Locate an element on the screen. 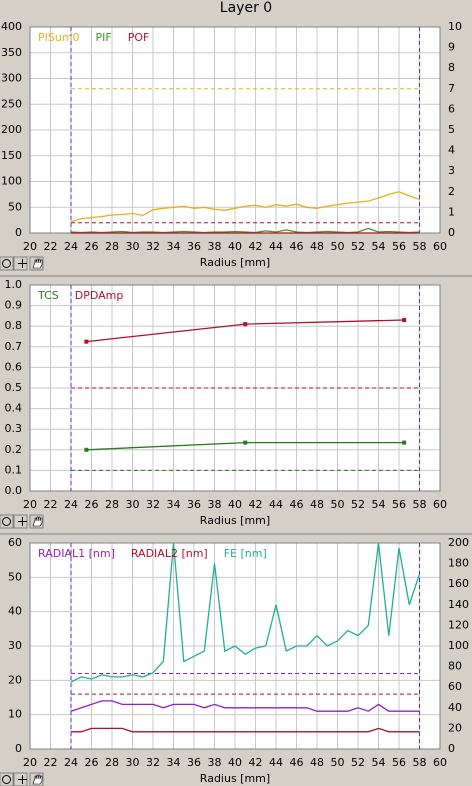 The height and width of the screenshot is (786, 472). y2-tick-label: 80 is located at coordinates (455, 666).